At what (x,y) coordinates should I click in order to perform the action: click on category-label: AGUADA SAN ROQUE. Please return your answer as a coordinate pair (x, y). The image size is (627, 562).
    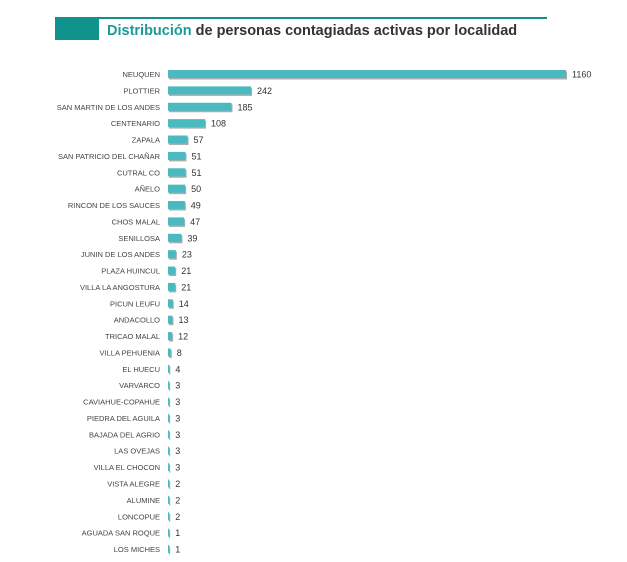
    Looking at the image, I should click on (121, 533).